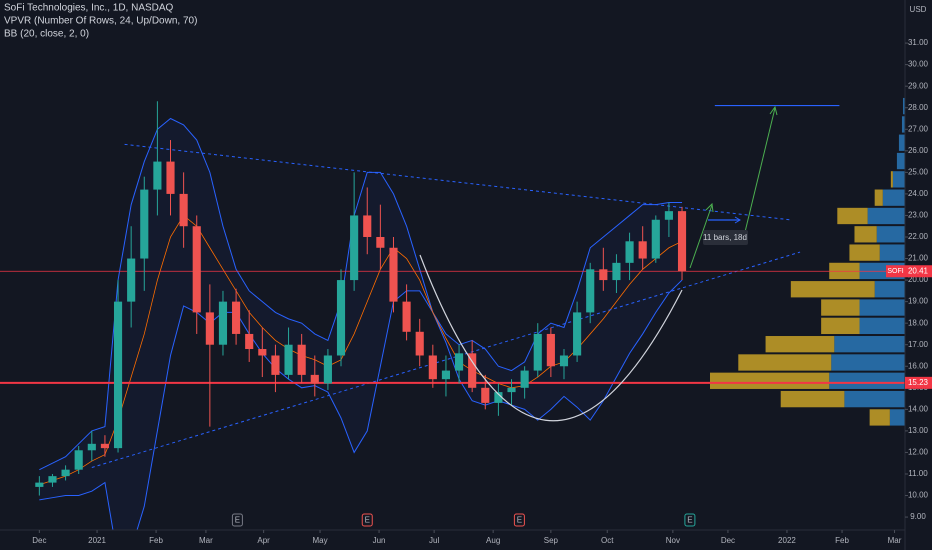  Describe the element at coordinates (918, 516) in the screenshot. I see `y-tick-label: 9.00` at that location.